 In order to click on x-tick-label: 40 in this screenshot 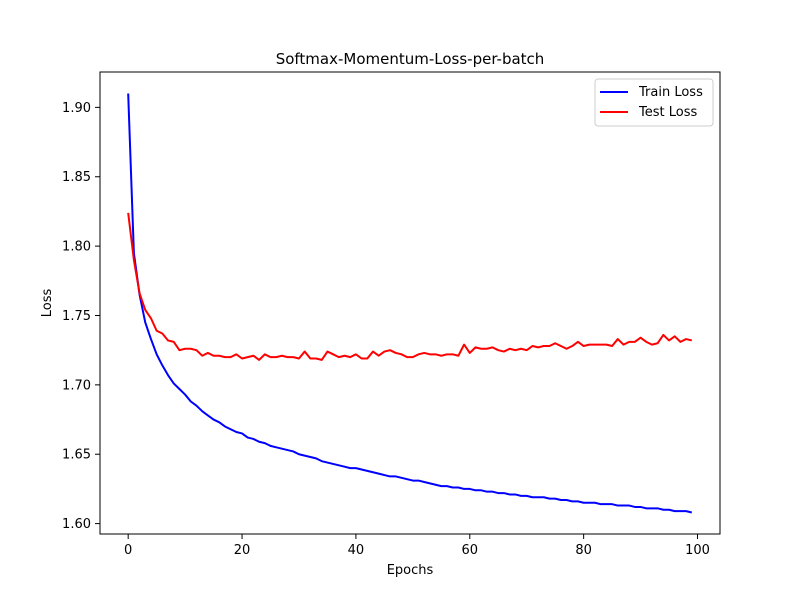, I will do `click(356, 550)`.